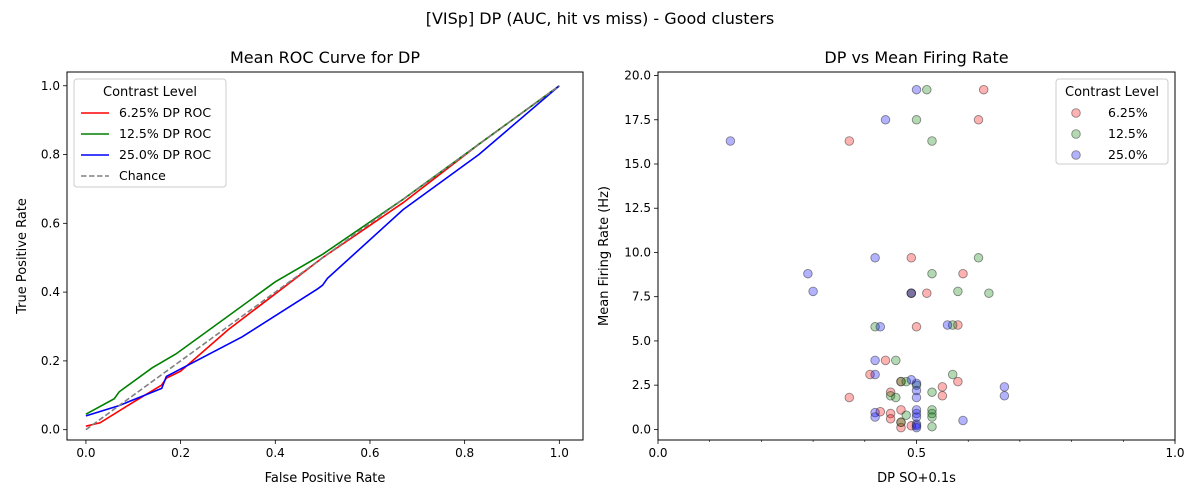 The width and height of the screenshot is (1200, 504). What do you see at coordinates (641, 385) in the screenshot?
I see `y-tick-label: 2.5` at bounding box center [641, 385].